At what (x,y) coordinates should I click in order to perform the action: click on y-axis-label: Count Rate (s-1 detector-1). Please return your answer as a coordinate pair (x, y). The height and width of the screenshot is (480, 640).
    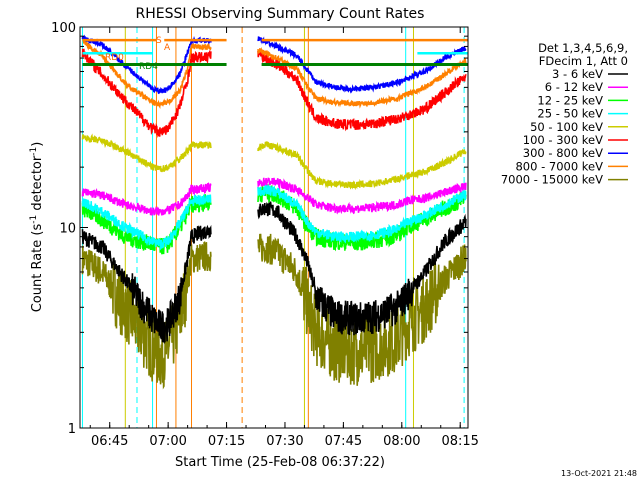
    Looking at the image, I should click on (37, 227).